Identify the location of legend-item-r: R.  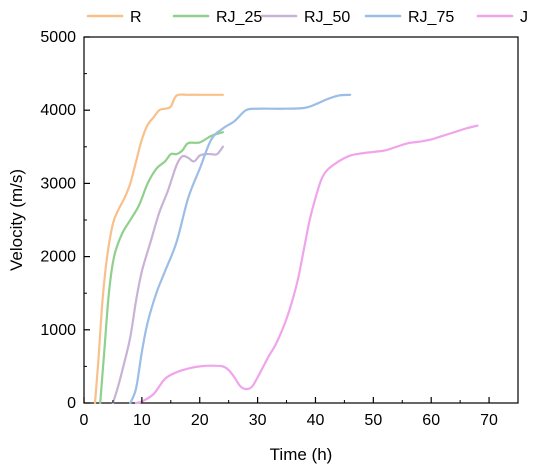
(114, 17).